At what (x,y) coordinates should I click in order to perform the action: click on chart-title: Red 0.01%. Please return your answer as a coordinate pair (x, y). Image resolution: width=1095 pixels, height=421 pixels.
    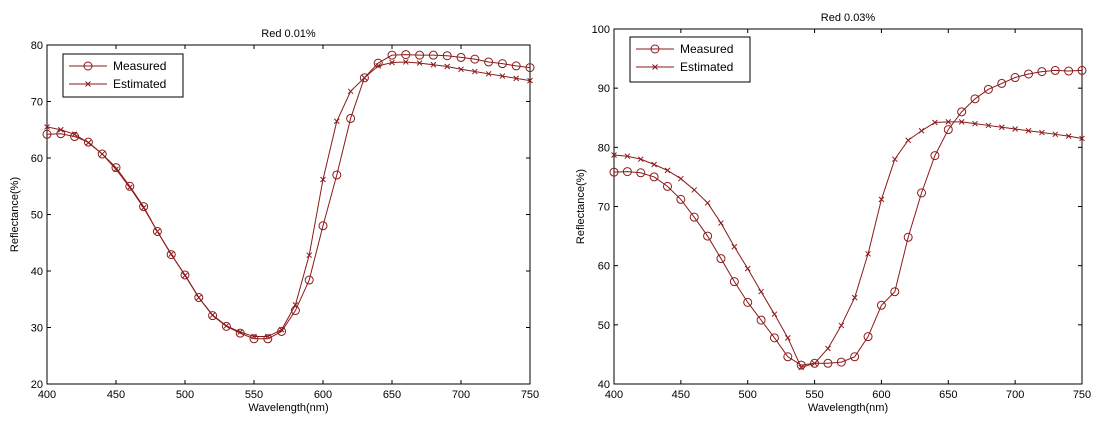
    Looking at the image, I should click on (288, 34).